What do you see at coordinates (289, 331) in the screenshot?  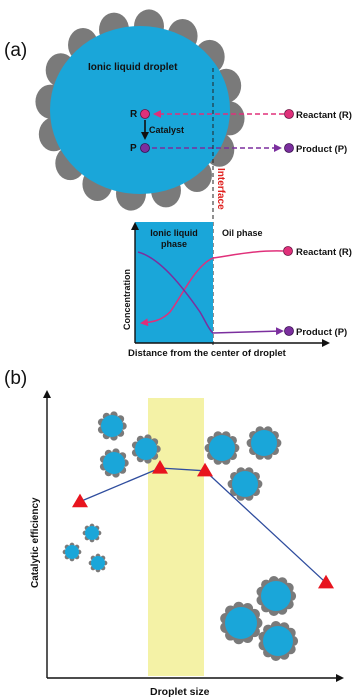 I see `product-conc-dot` at bounding box center [289, 331].